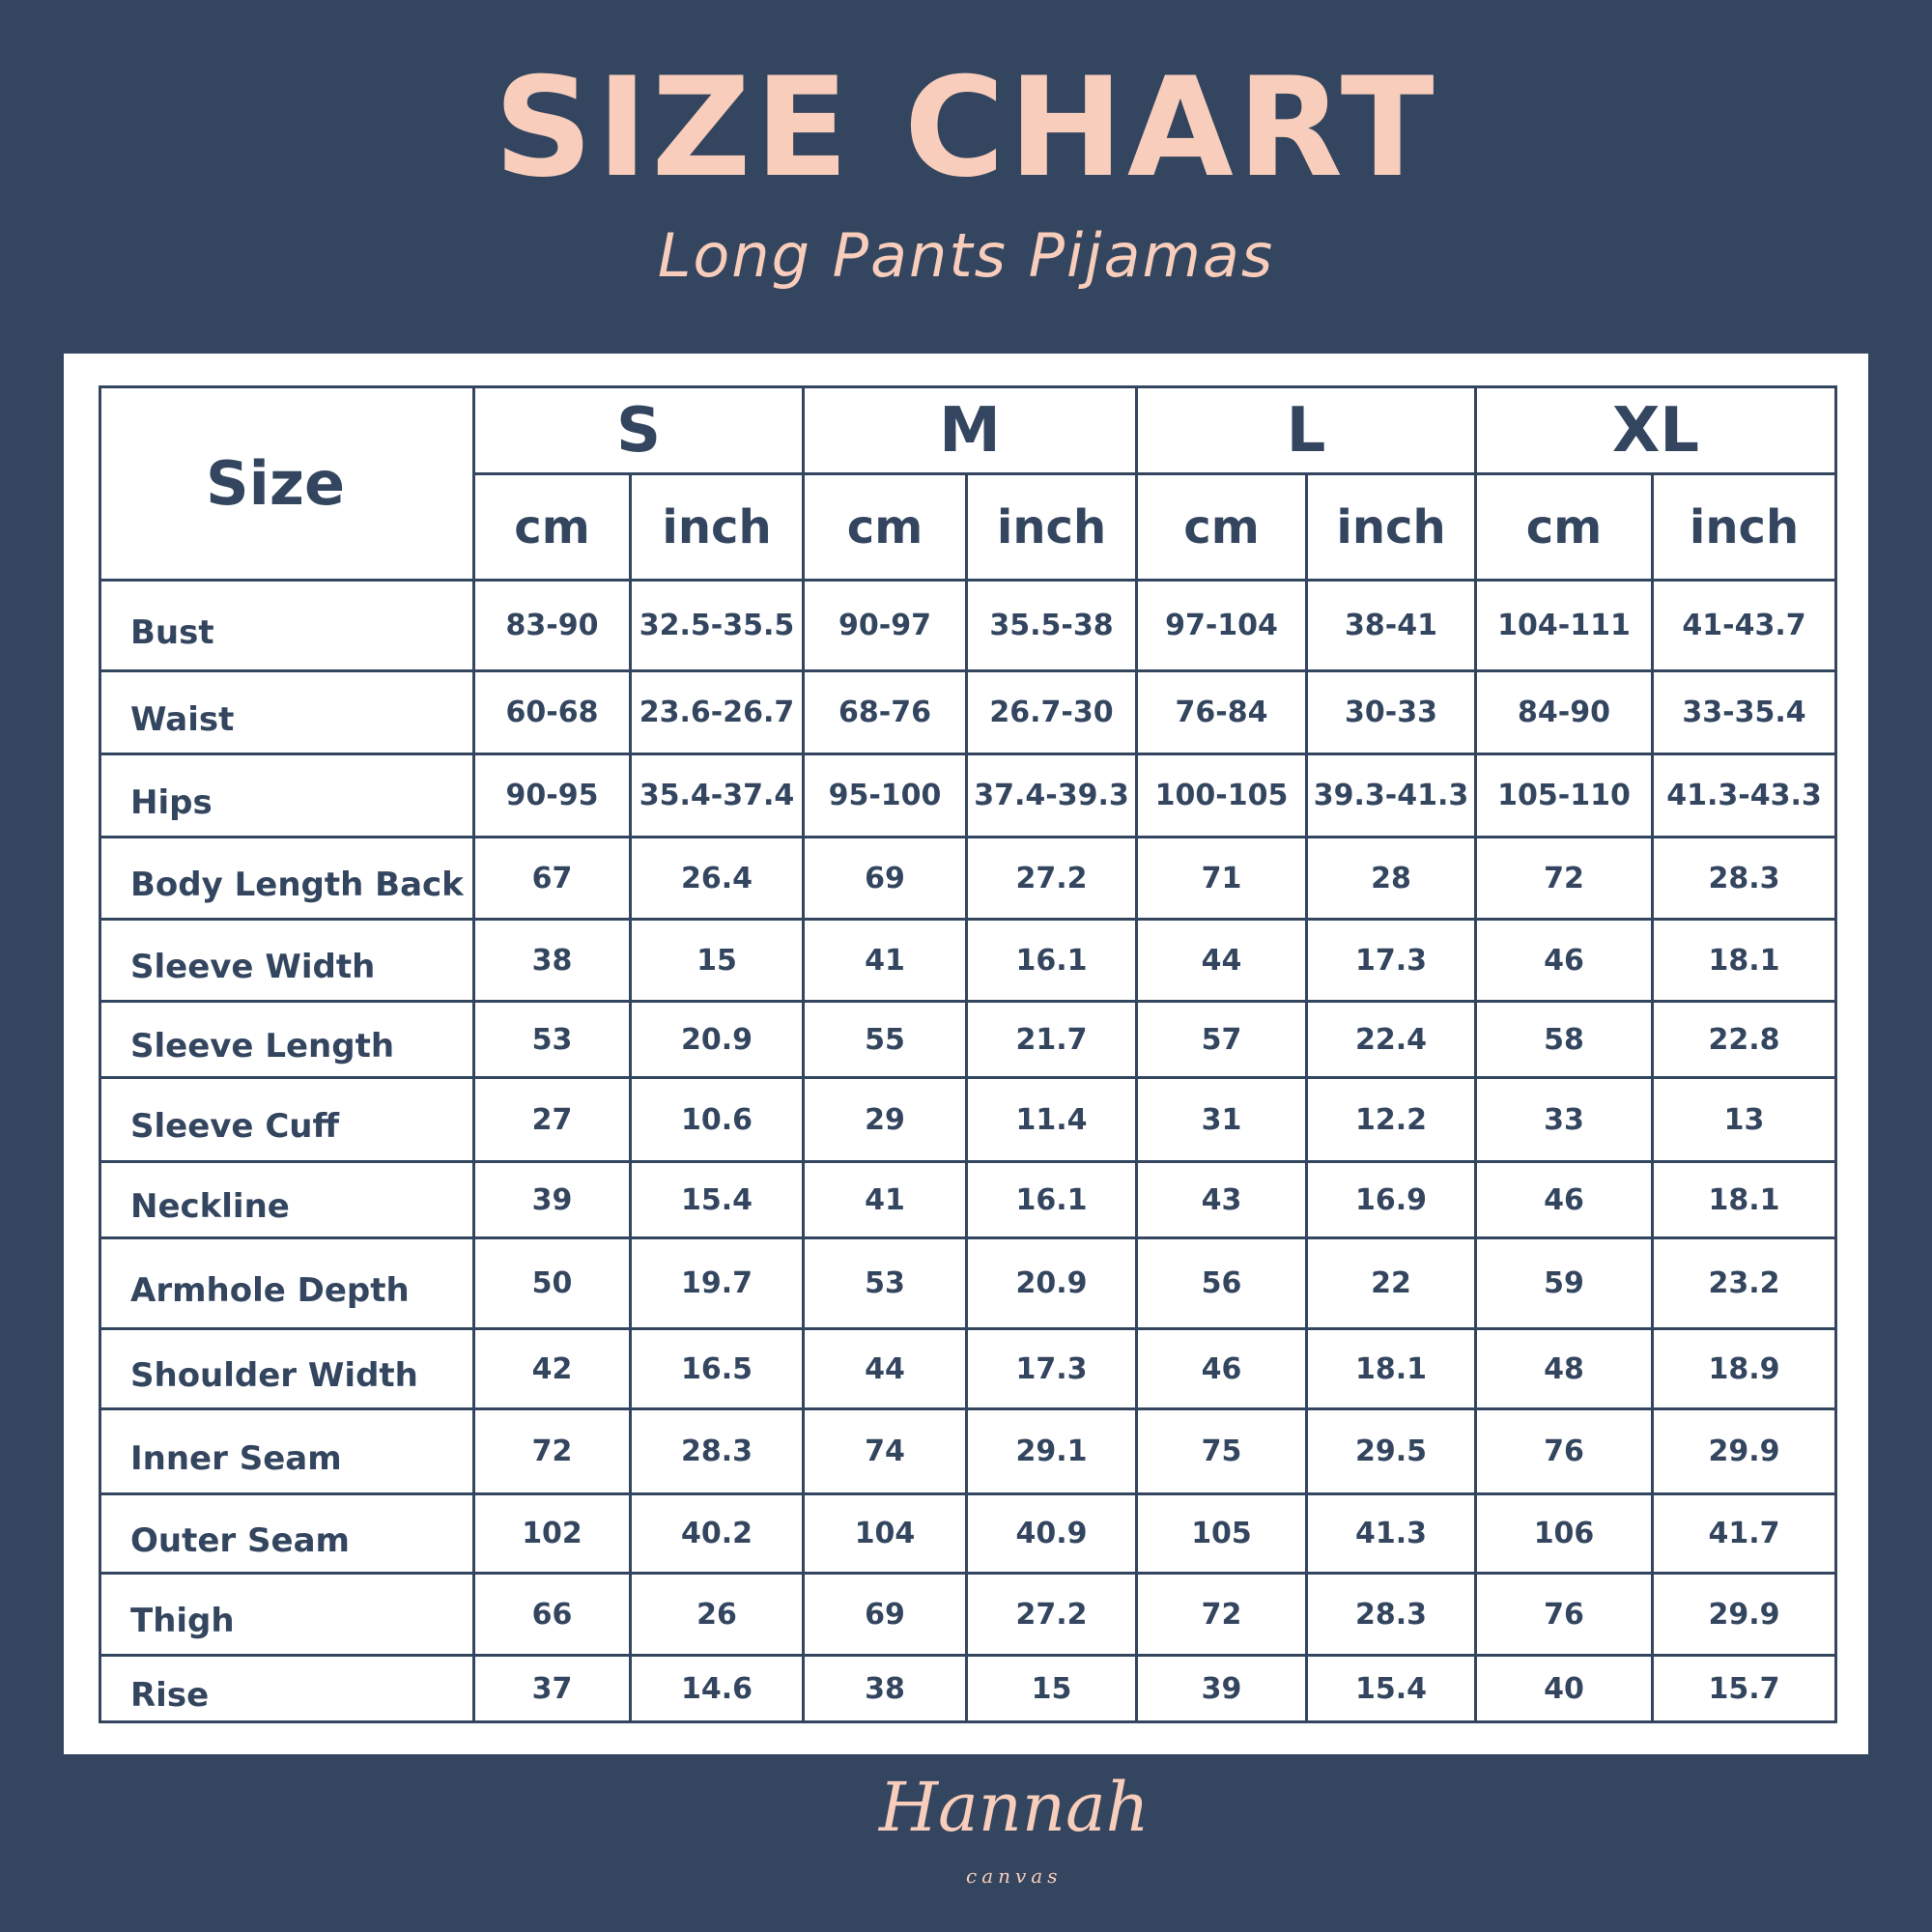 This screenshot has height=1932, width=1932. Describe the element at coordinates (552, 1533) in the screenshot. I see `table-cell: 102` at that location.